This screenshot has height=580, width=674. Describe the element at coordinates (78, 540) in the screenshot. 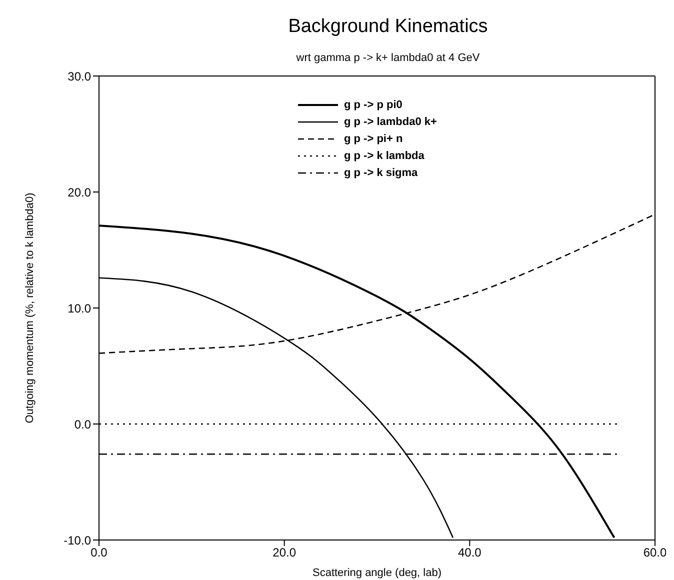

I see `y-tick-label: -10.0` at that location.